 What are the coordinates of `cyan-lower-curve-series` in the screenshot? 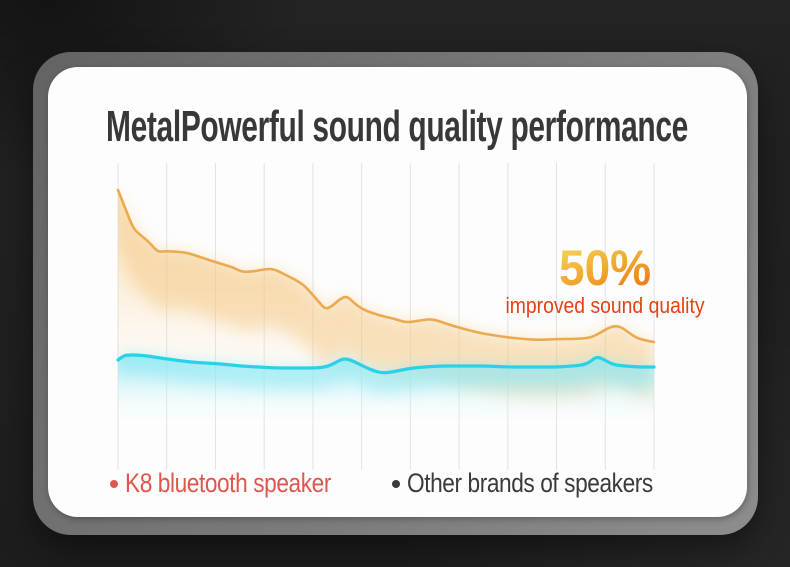 It's located at (386, 392).